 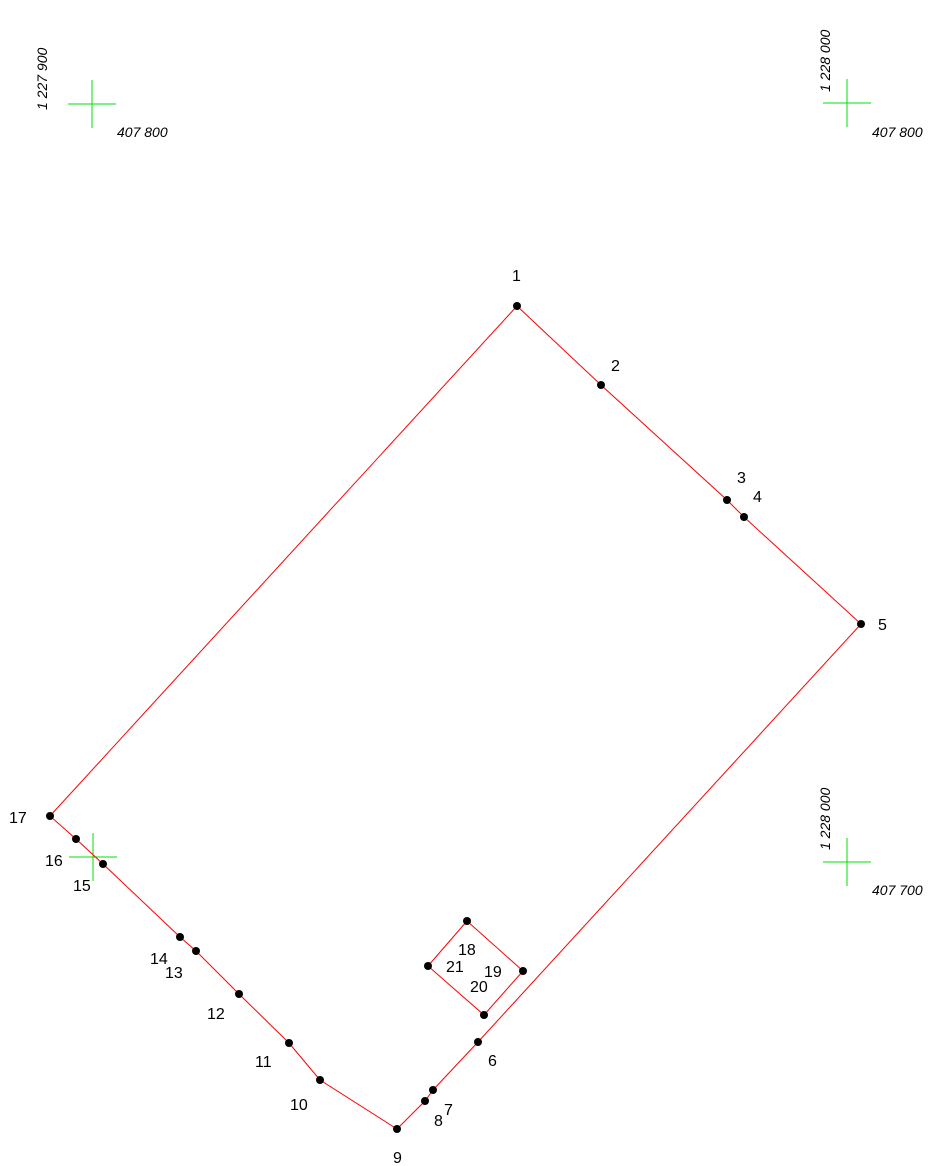 I want to click on survey-point-label-8: 8, so click(x=438, y=1121).